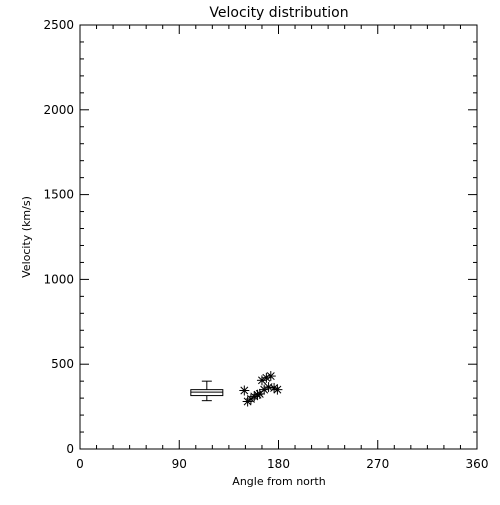  I want to click on chart-title: Velocity distribution, so click(278, 13).